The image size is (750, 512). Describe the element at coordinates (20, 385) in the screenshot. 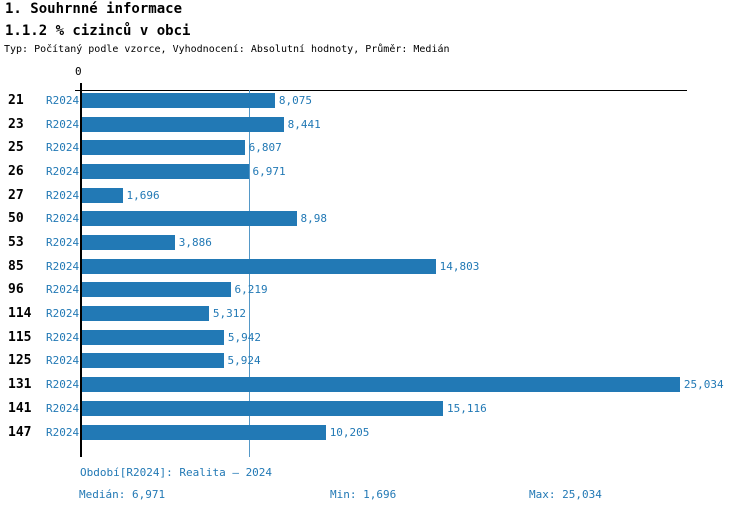

I see `row-number-label: 131` at that location.